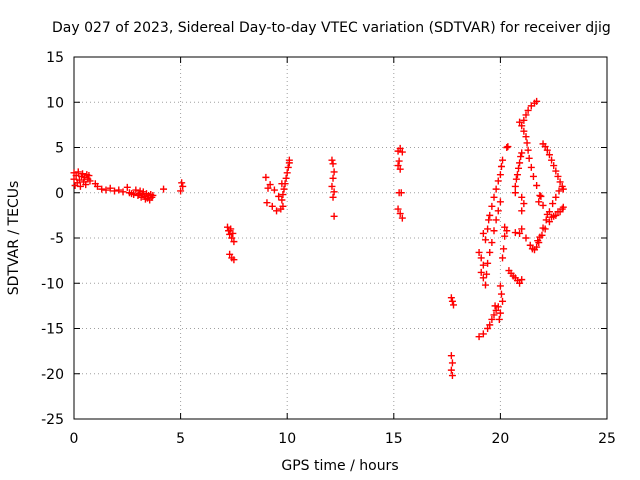 This screenshot has width=640, height=480. Describe the element at coordinates (52, 330) in the screenshot. I see `y-tick-label: -15` at that location.